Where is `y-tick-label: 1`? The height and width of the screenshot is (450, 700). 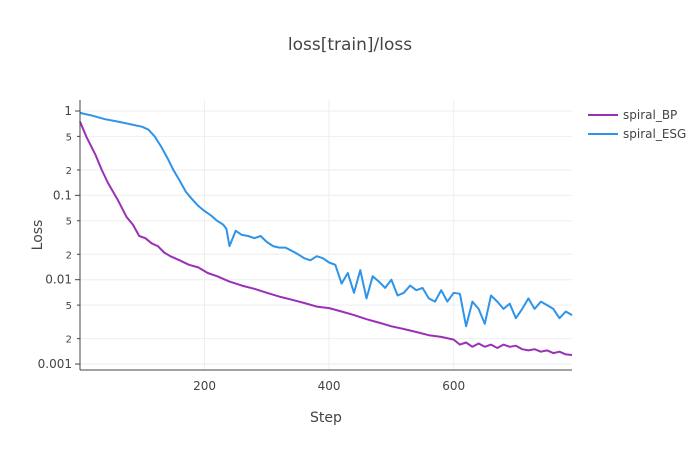
y-tick-label: 1 is located at coordinates (68, 111).